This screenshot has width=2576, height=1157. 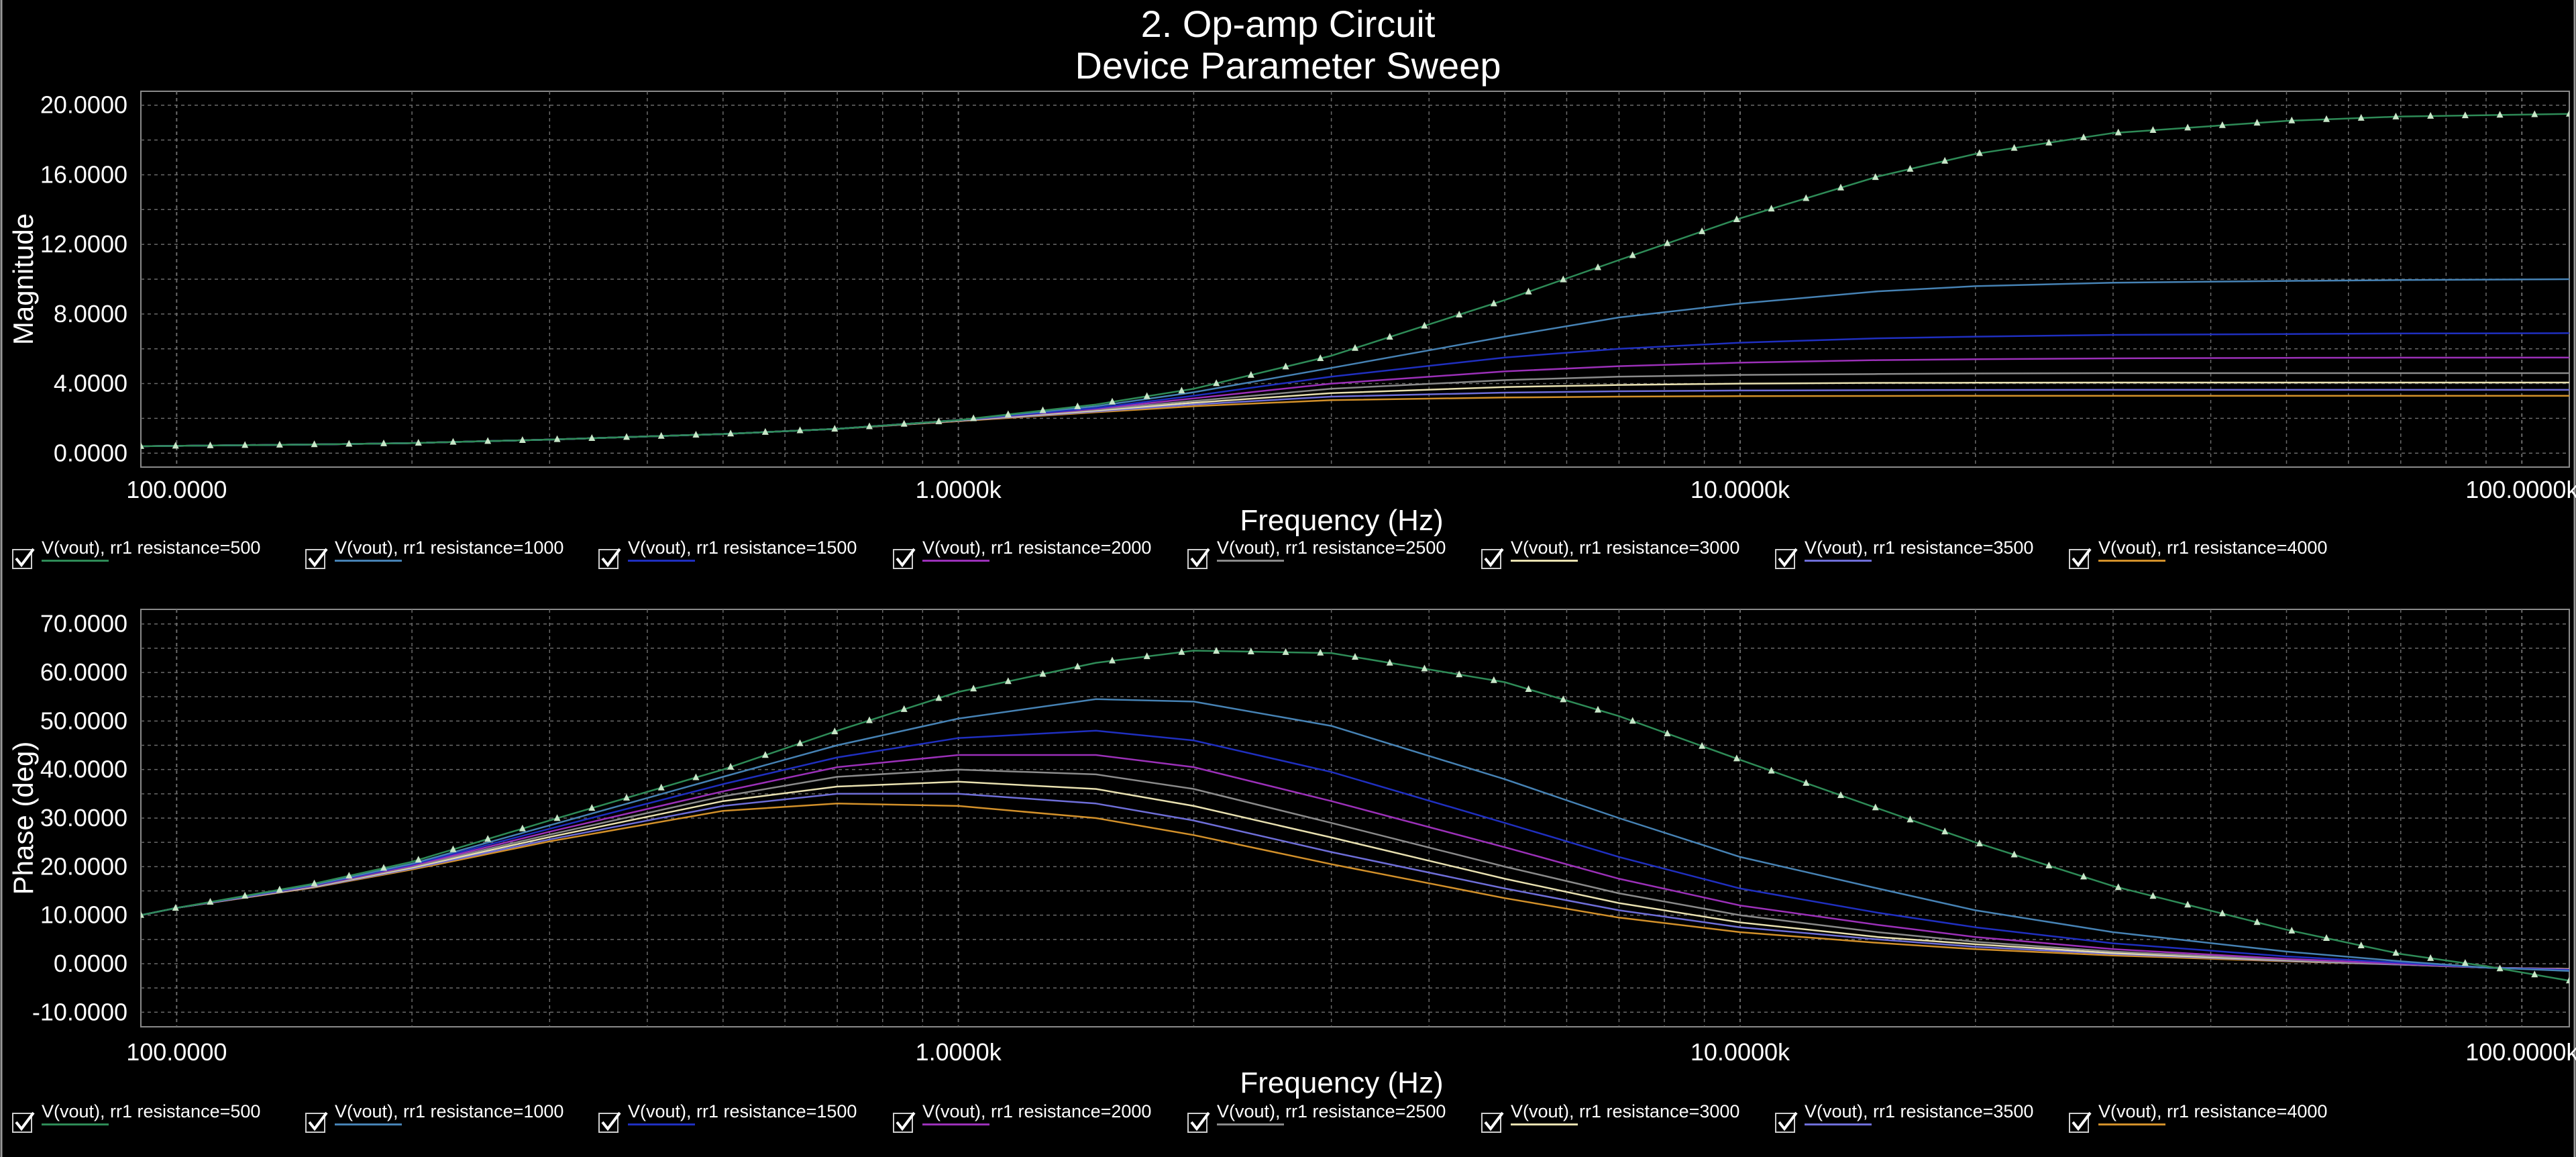 What do you see at coordinates (1341, 520) in the screenshot?
I see `mag-x-axis-label: Frequency (Hz)` at bounding box center [1341, 520].